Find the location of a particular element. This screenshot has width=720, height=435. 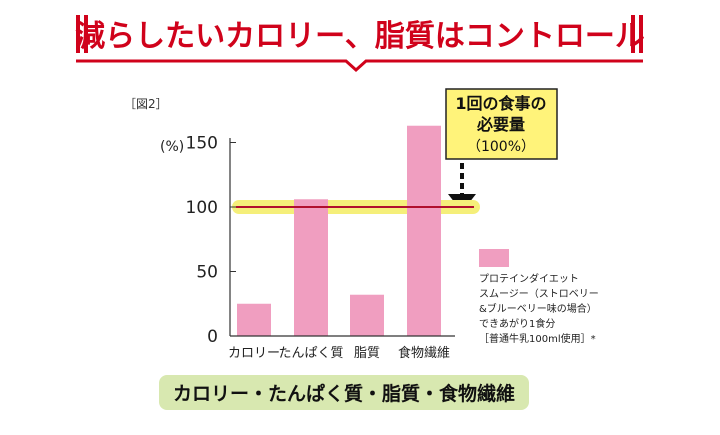

callout-background is located at coordinates (501, 124).